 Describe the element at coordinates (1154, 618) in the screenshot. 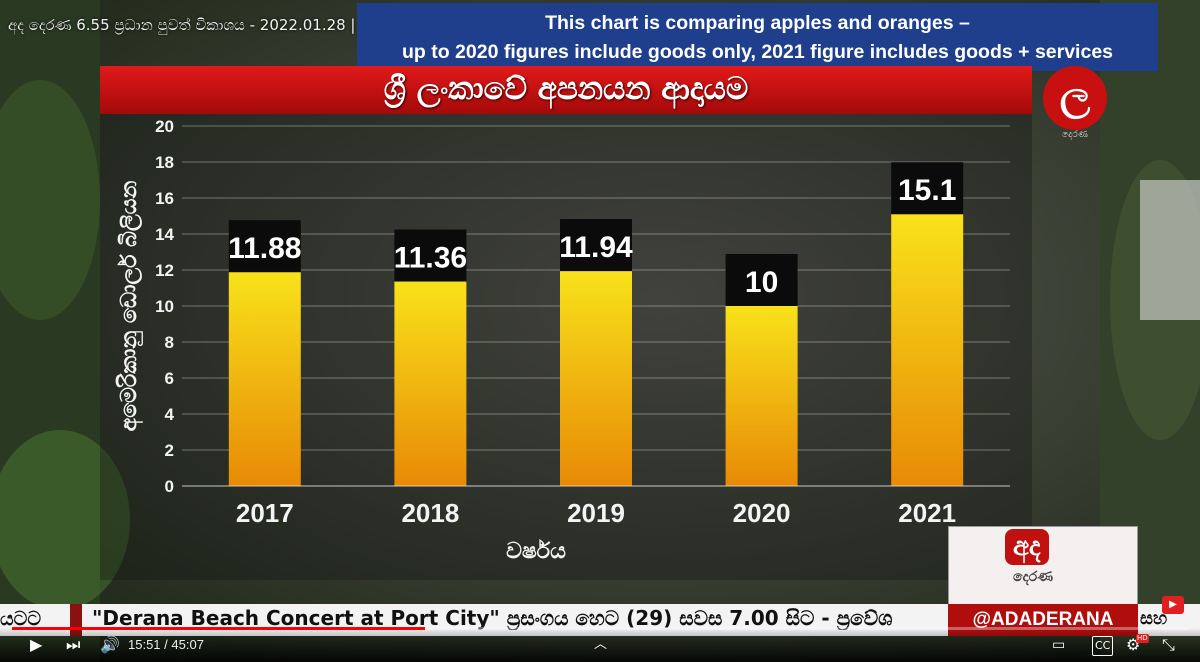

I see `ticker-right-text: සහ` at that location.